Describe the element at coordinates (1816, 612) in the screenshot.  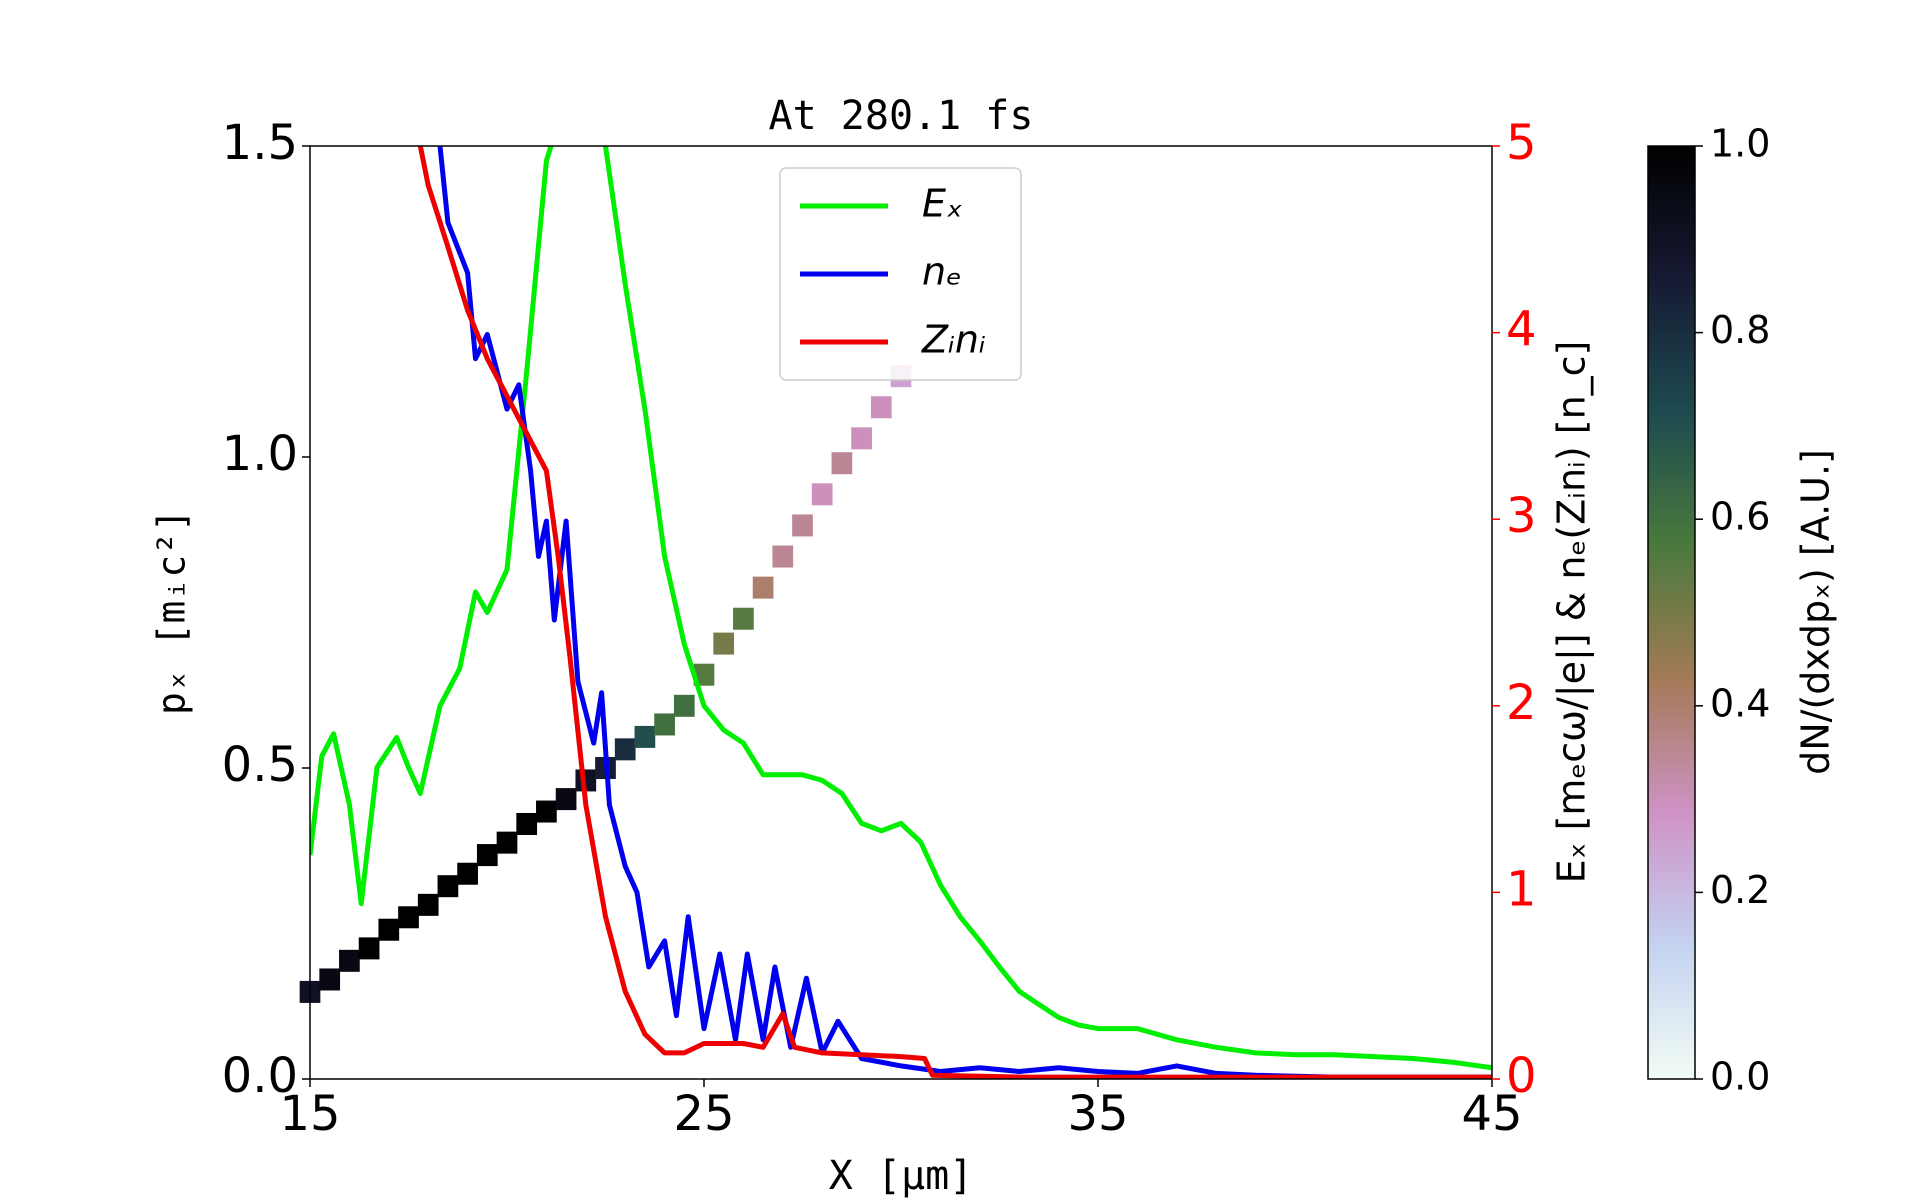
I see `colorbar-label: dN/(dxdpₓ) [A.U.]` at that location.